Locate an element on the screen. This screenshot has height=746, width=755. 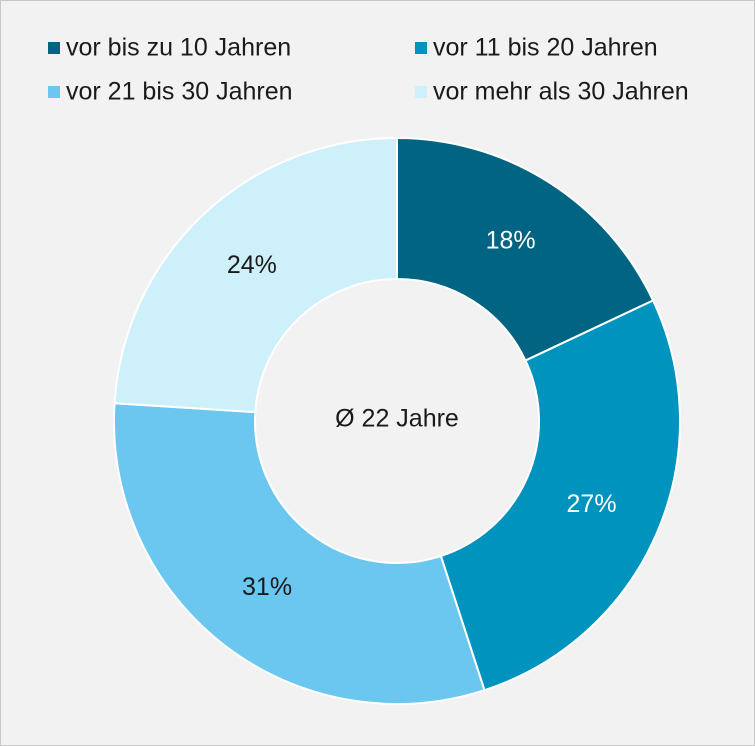
legend-label: vor mehr als 30 Jahren is located at coordinates (561, 92).